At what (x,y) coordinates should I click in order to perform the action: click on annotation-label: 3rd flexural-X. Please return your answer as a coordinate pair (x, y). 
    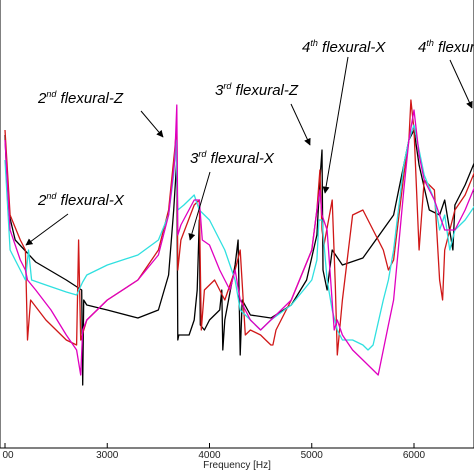
    Looking at the image, I should click on (232, 158).